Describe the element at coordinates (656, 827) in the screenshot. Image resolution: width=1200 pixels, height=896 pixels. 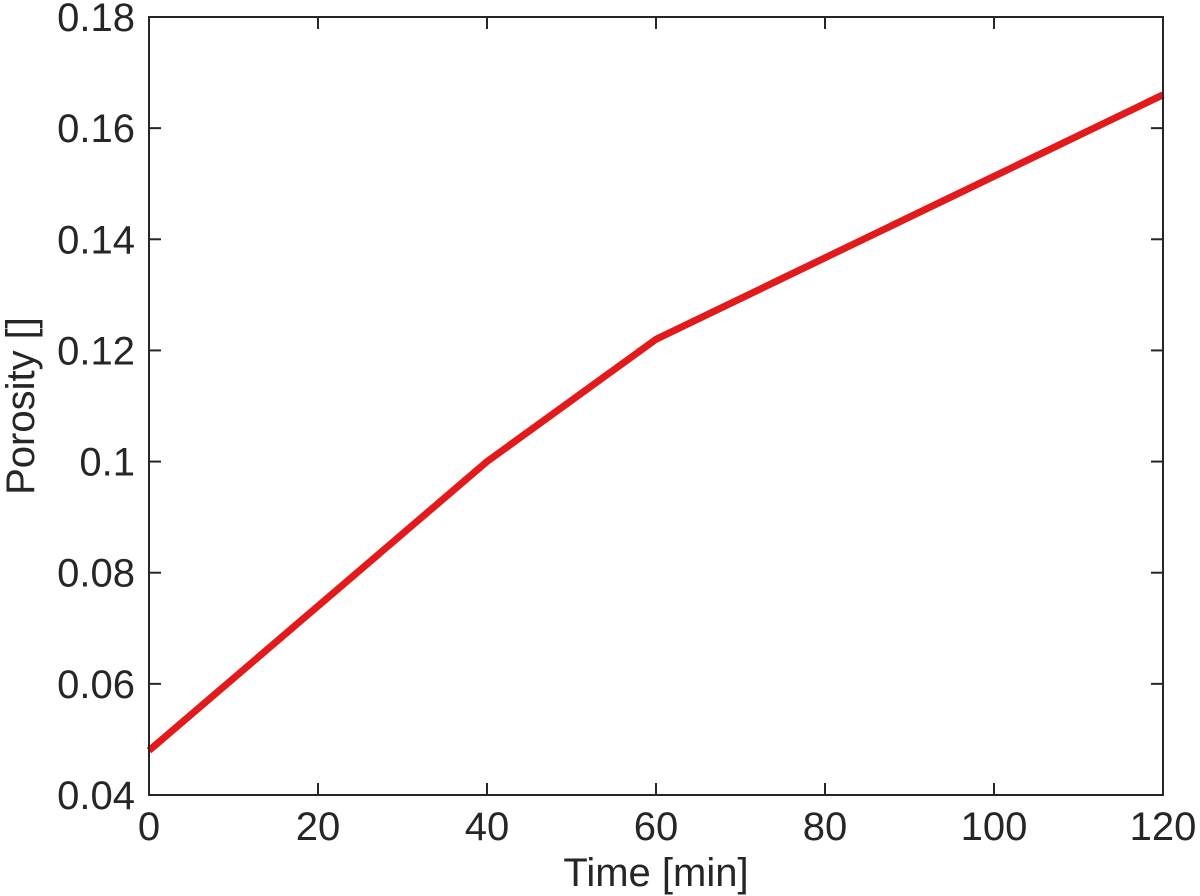
I see `x-tick-label: 60` at that location.